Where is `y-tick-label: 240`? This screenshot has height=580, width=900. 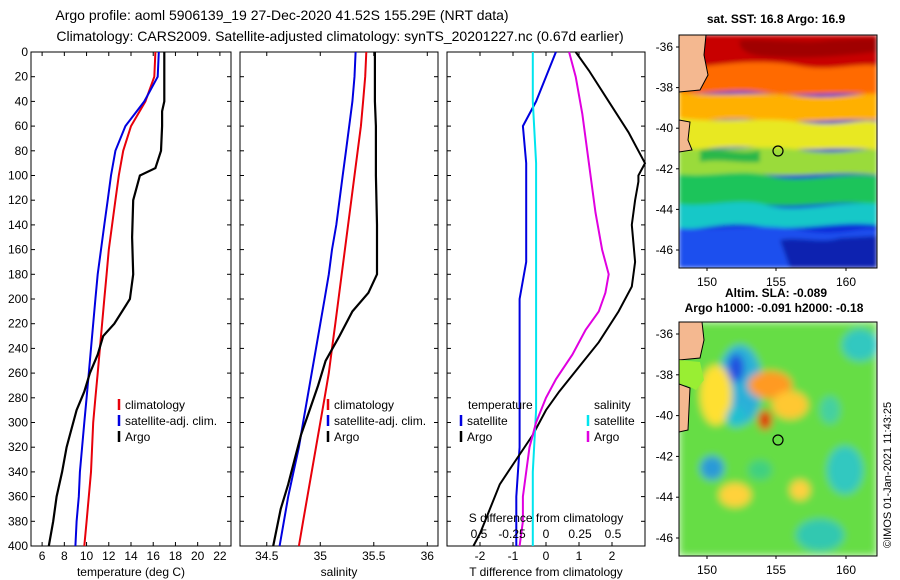 y-tick-label: 240 is located at coordinates (18, 348).